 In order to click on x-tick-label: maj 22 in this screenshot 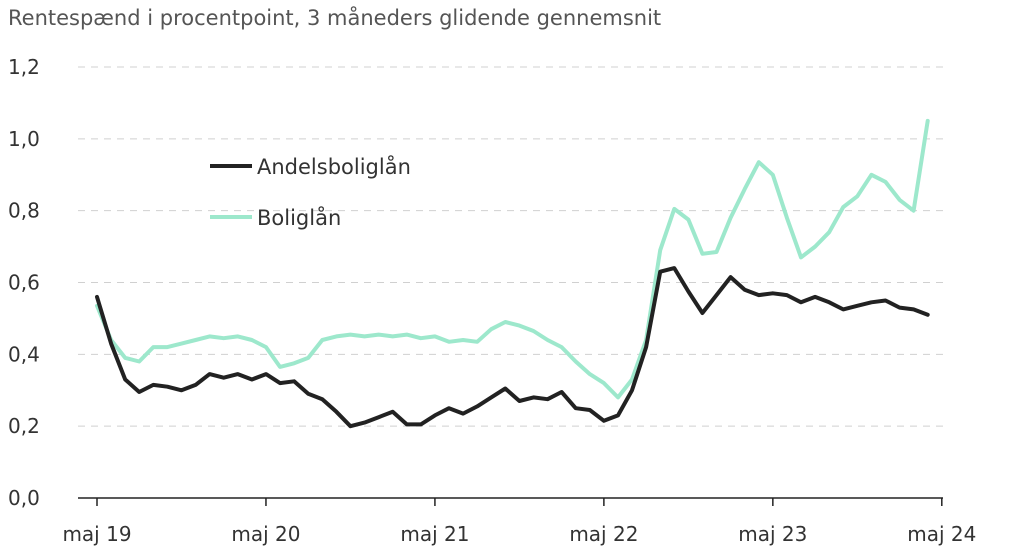, I will do `click(603, 534)`.